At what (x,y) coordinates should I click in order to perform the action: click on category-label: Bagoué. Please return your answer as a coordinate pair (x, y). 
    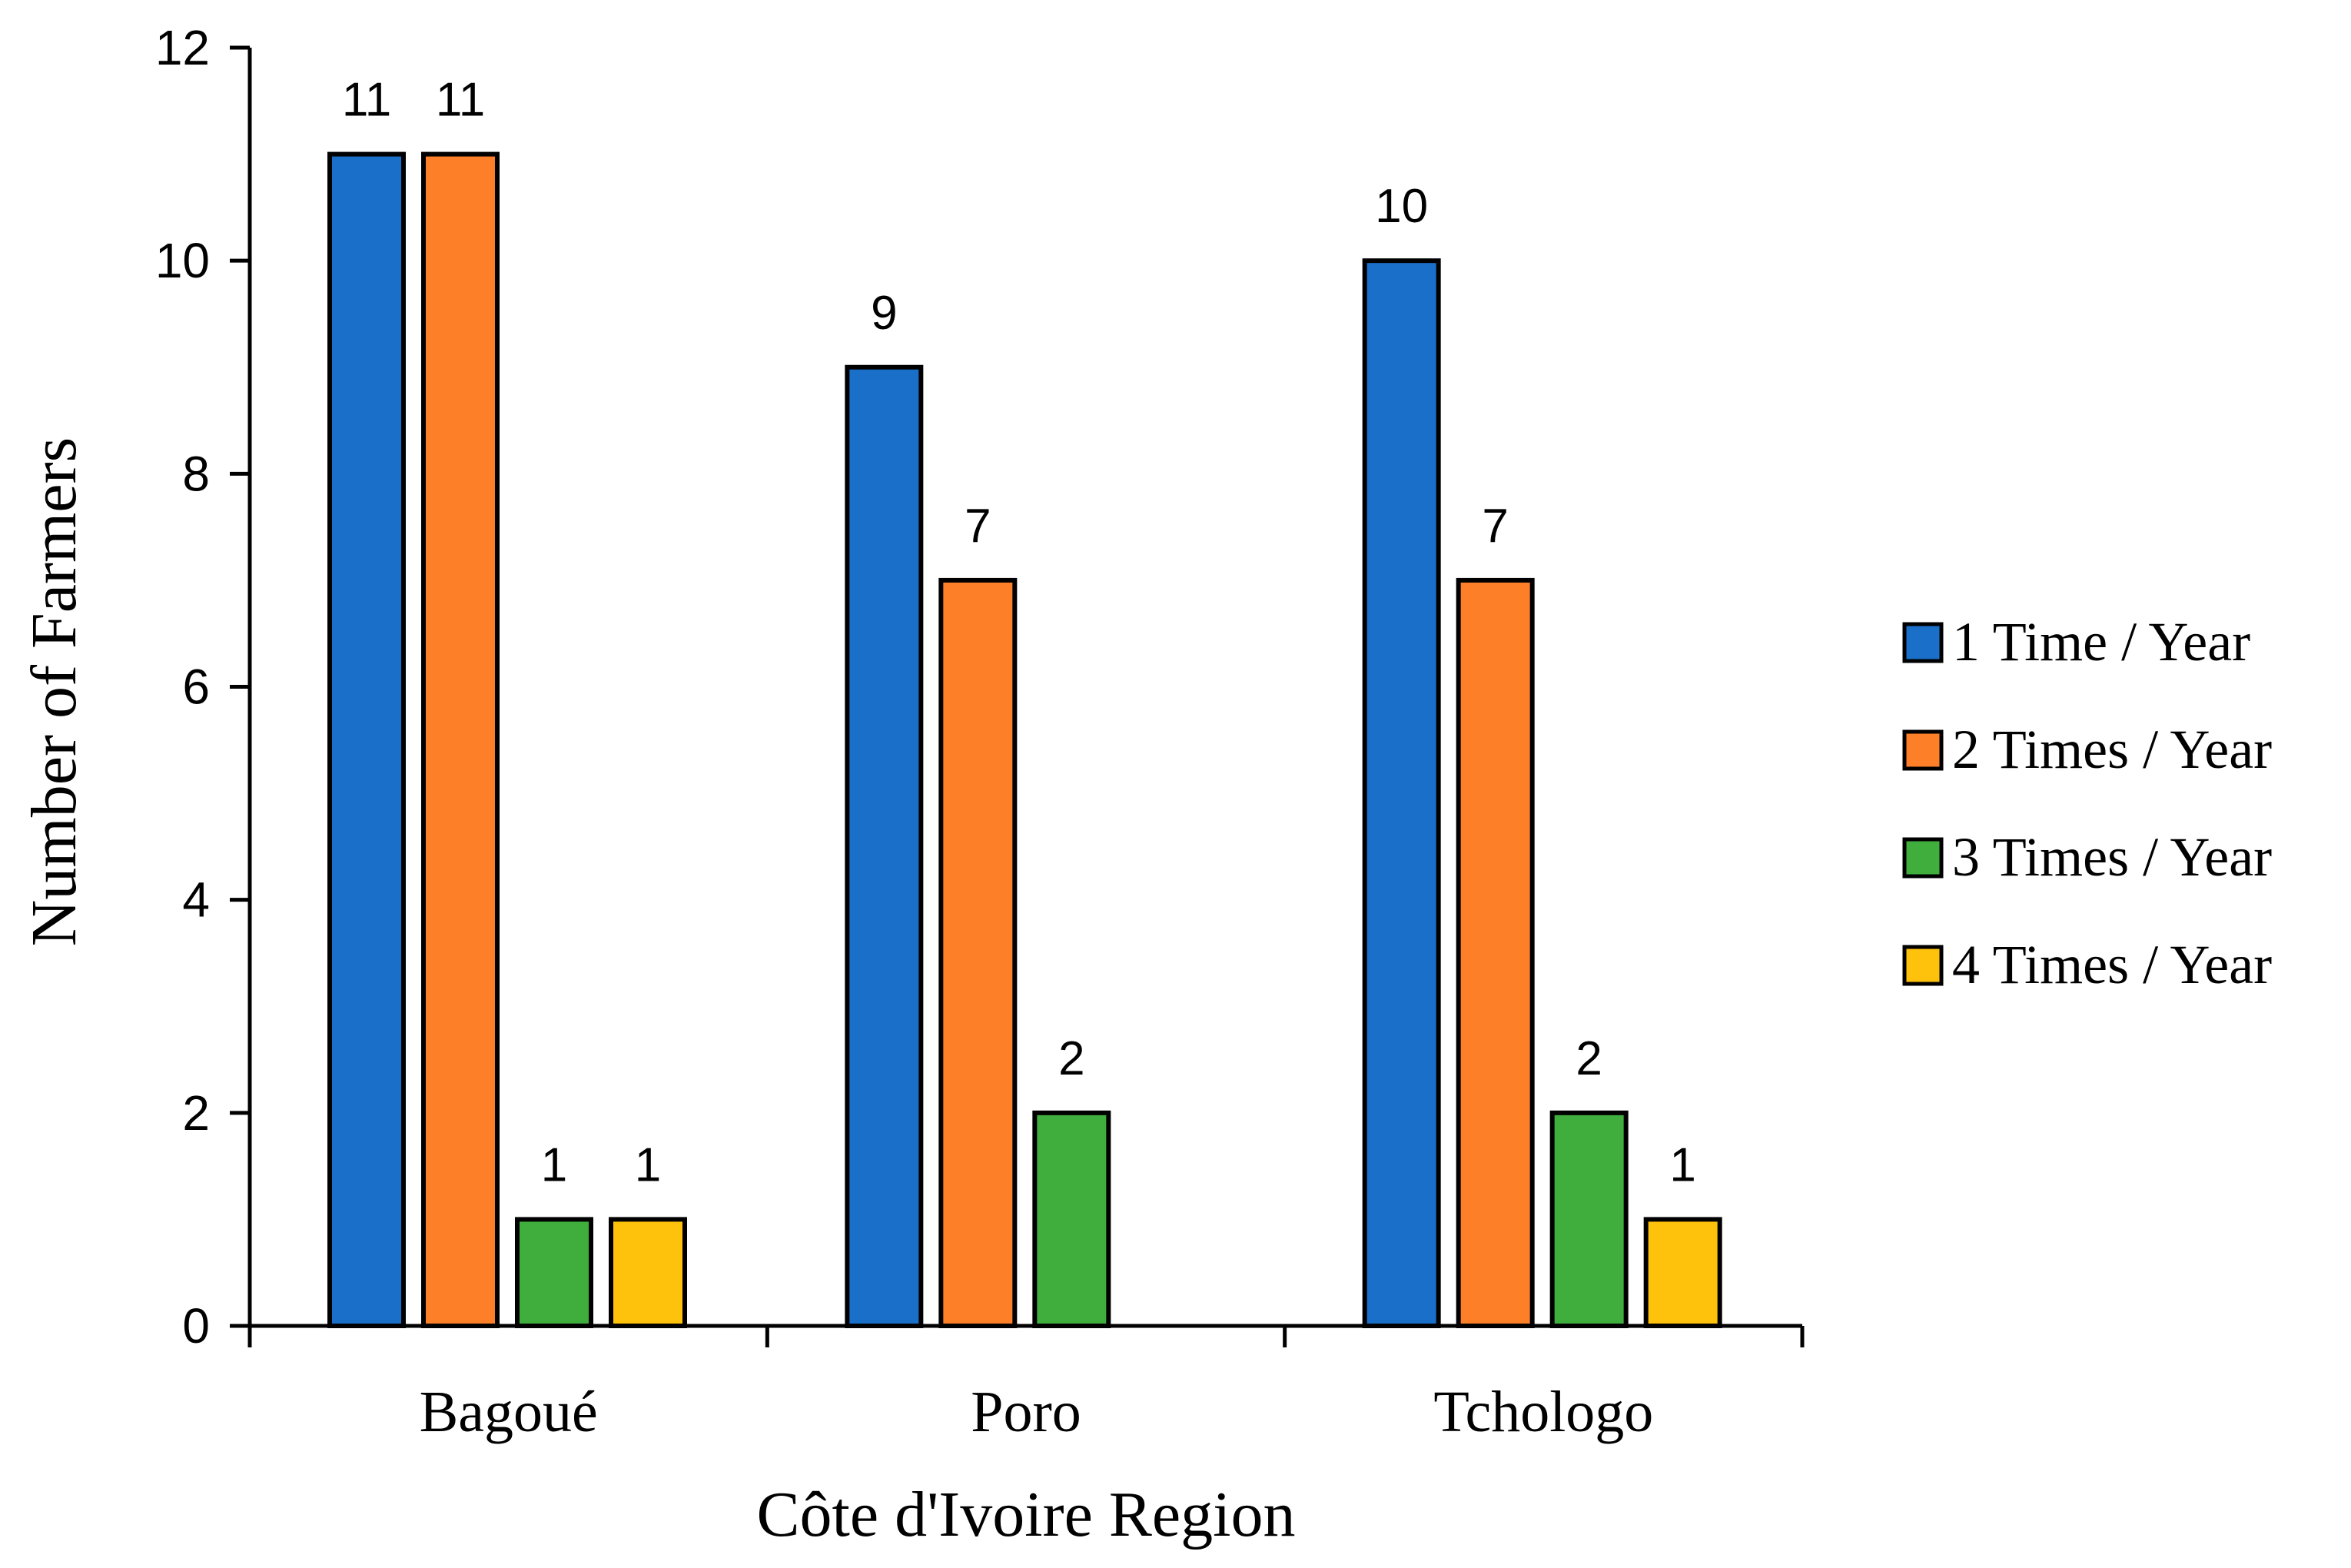
    Looking at the image, I should click on (509, 1412).